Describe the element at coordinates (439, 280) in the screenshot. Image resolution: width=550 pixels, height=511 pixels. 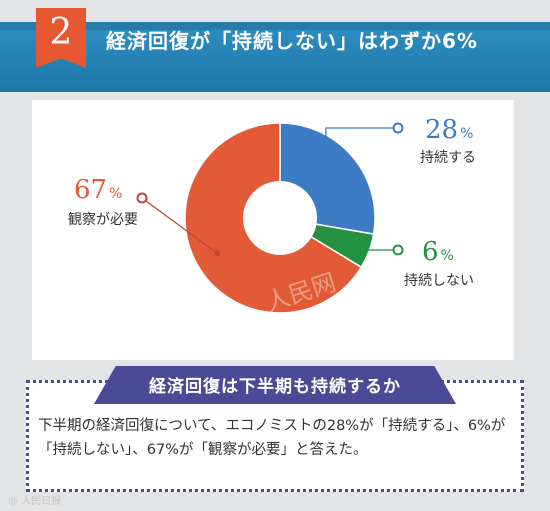
I see `slice-category: 持続しない` at that location.